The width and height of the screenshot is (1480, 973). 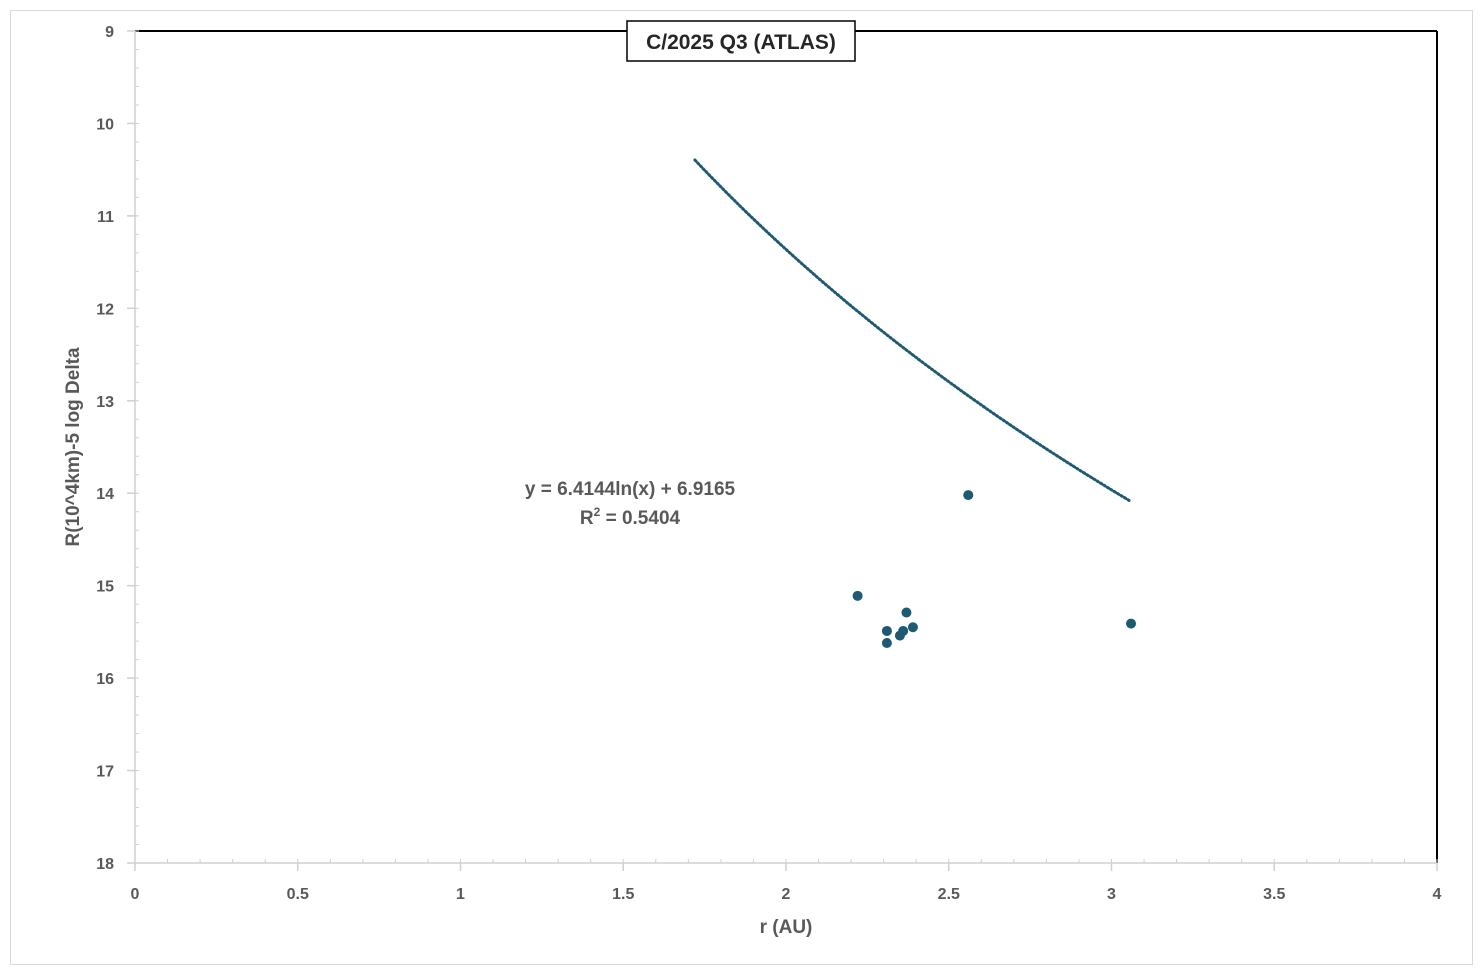 I want to click on r2-prefix: R, so click(x=587, y=518).